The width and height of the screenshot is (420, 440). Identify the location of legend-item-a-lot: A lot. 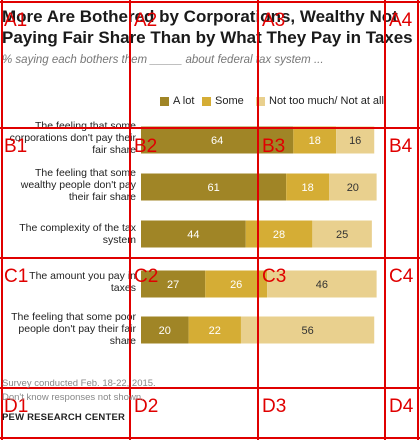
(177, 101).